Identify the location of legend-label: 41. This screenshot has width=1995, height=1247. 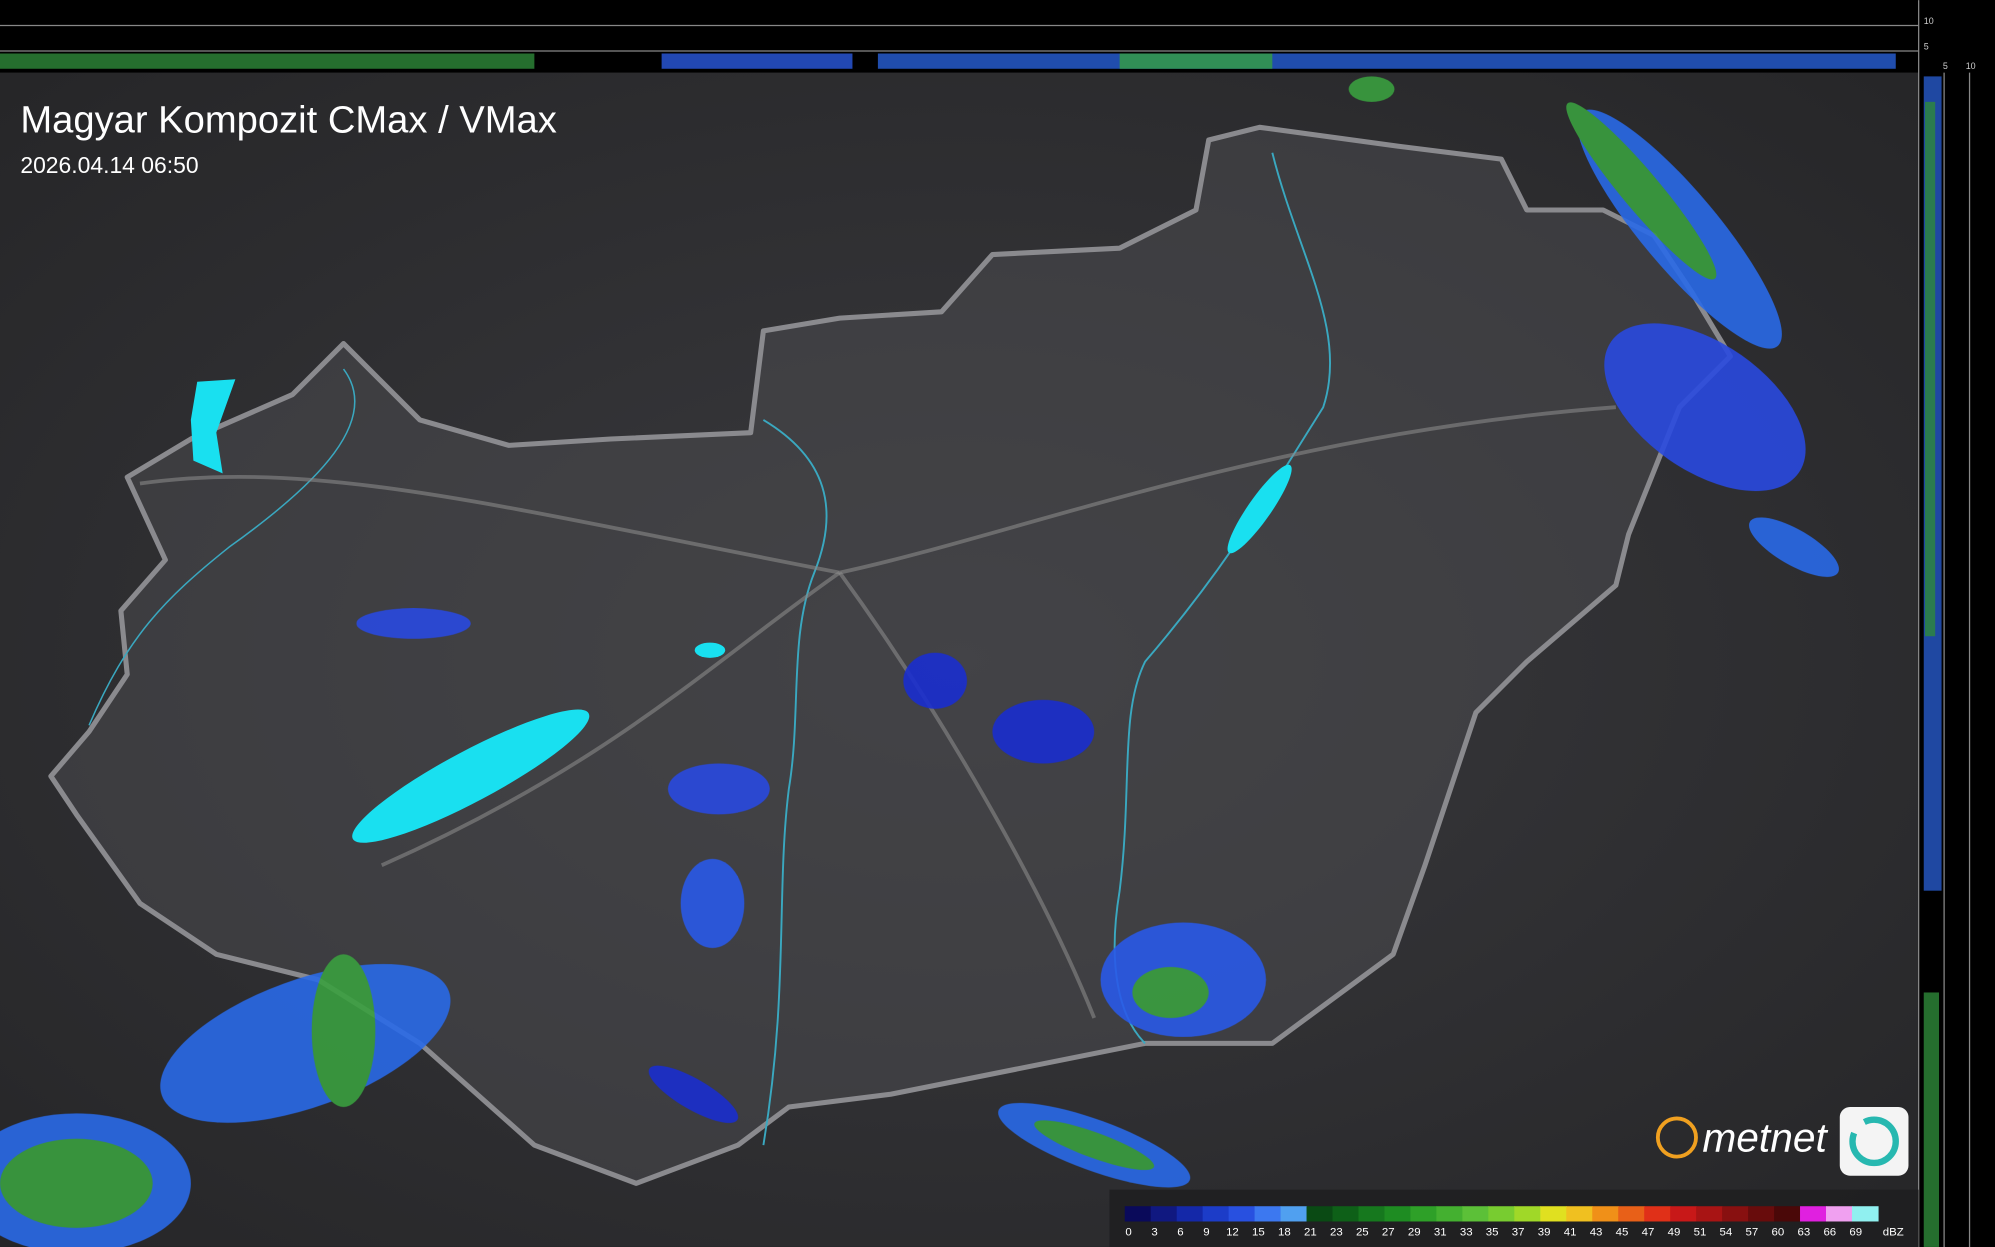
(1570, 1232).